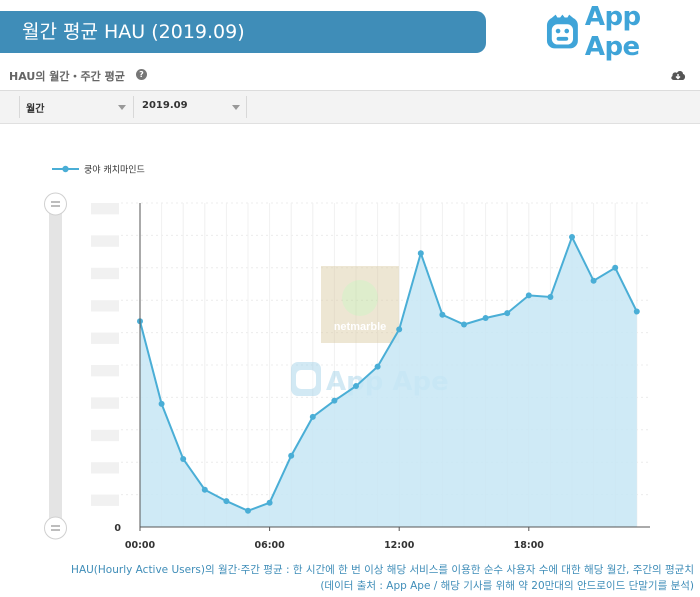 The height and width of the screenshot is (597, 700). I want to click on app-ape-logo: App Ape, so click(623, 32).